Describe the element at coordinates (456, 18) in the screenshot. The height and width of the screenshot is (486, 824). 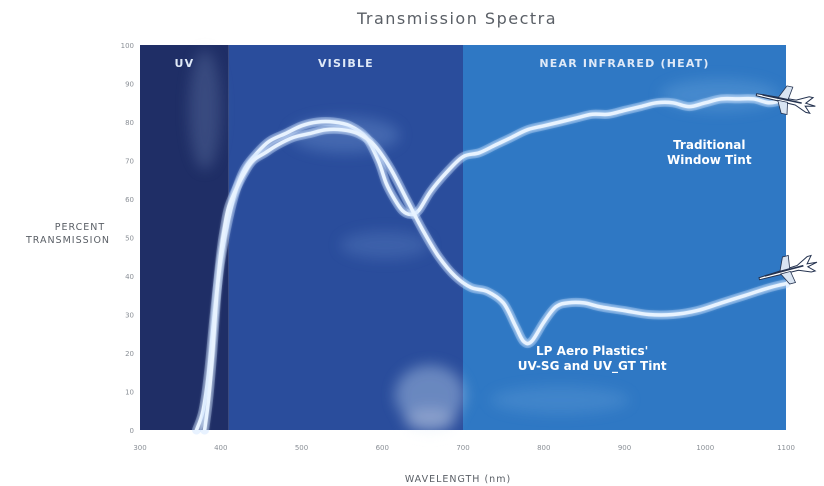
I see `chart-title: Transmission Spectra` at that location.